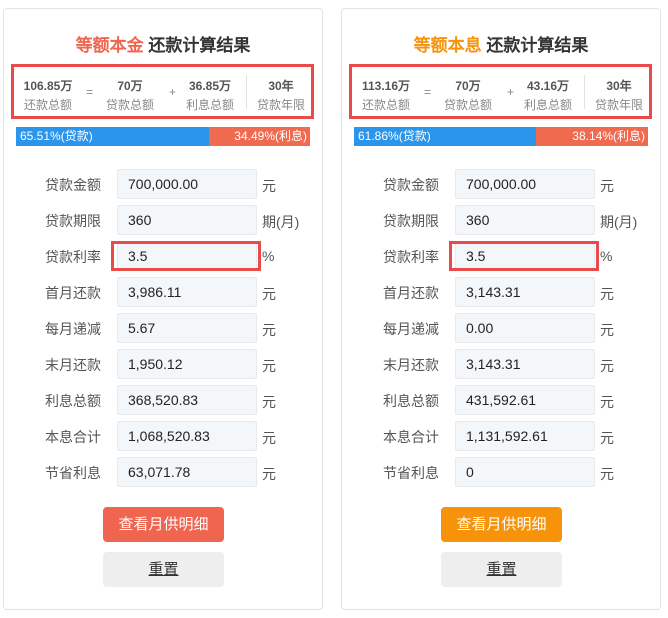  Describe the element at coordinates (548, 95) in the screenshot. I see `summary-item: 43.16万 利息总额` at that location.